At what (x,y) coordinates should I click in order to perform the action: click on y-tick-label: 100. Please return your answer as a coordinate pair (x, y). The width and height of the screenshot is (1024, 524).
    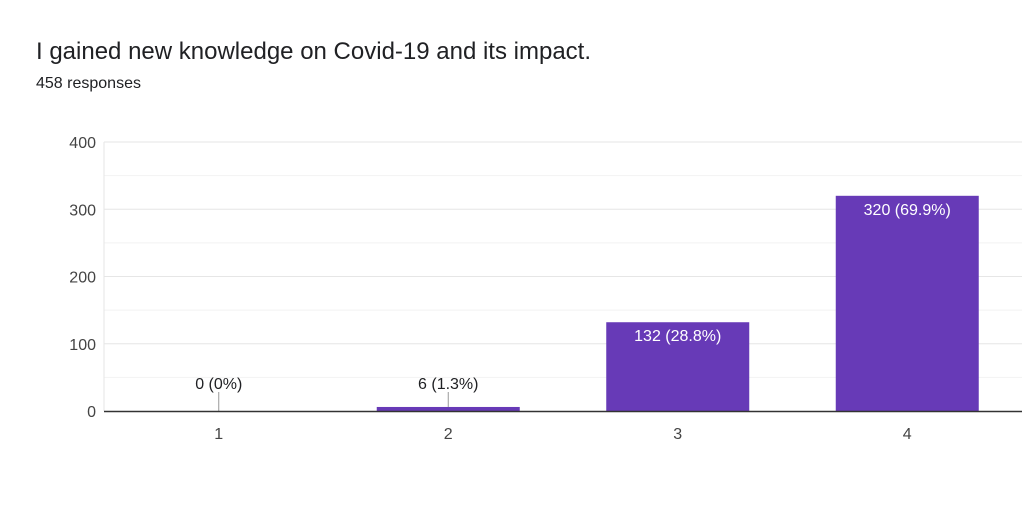
    Looking at the image, I should click on (82, 345).